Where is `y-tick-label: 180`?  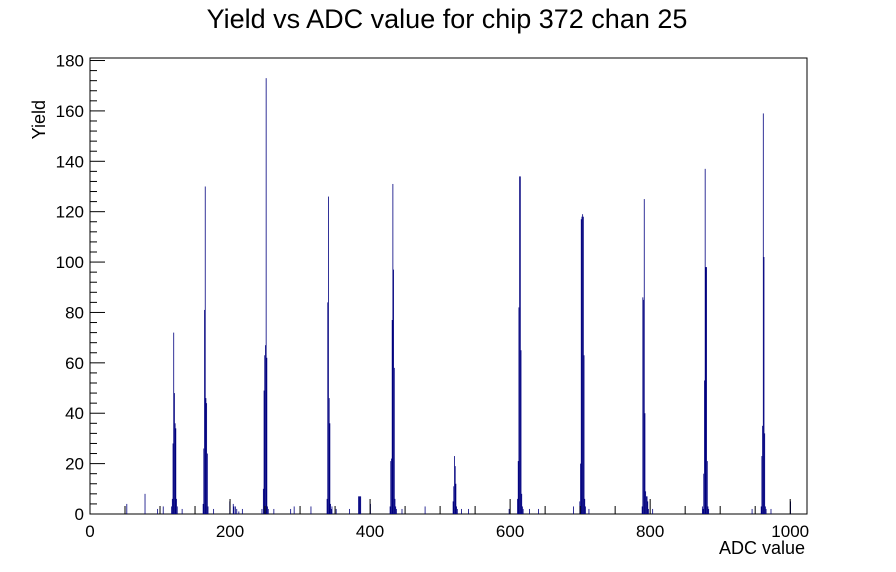 y-tick-label: 180 is located at coordinates (70, 61).